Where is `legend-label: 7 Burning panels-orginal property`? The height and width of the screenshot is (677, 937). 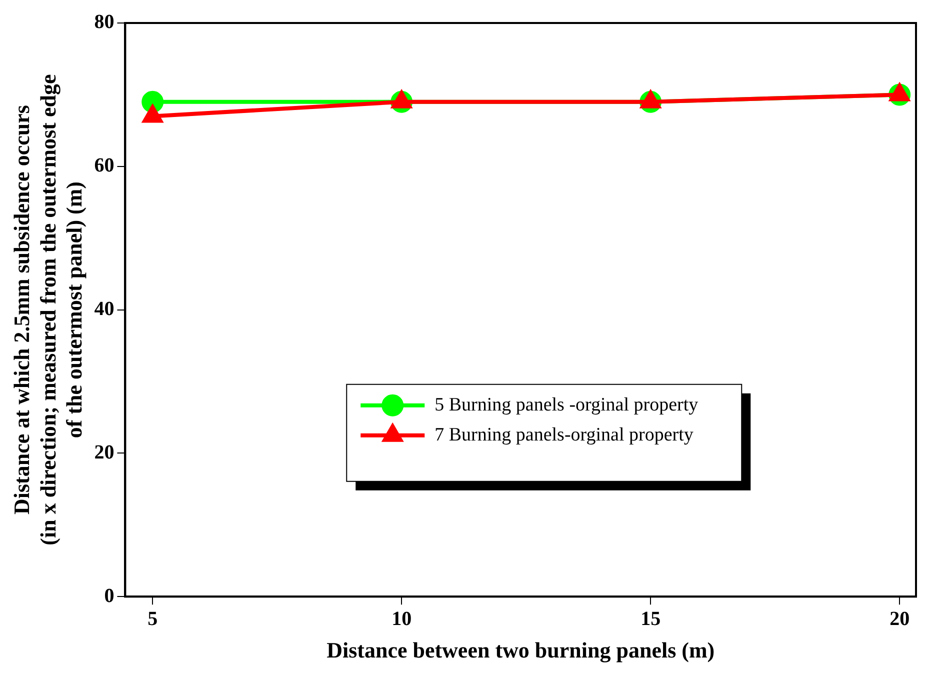 legend-label: 7 Burning panels-orginal property is located at coordinates (564, 435).